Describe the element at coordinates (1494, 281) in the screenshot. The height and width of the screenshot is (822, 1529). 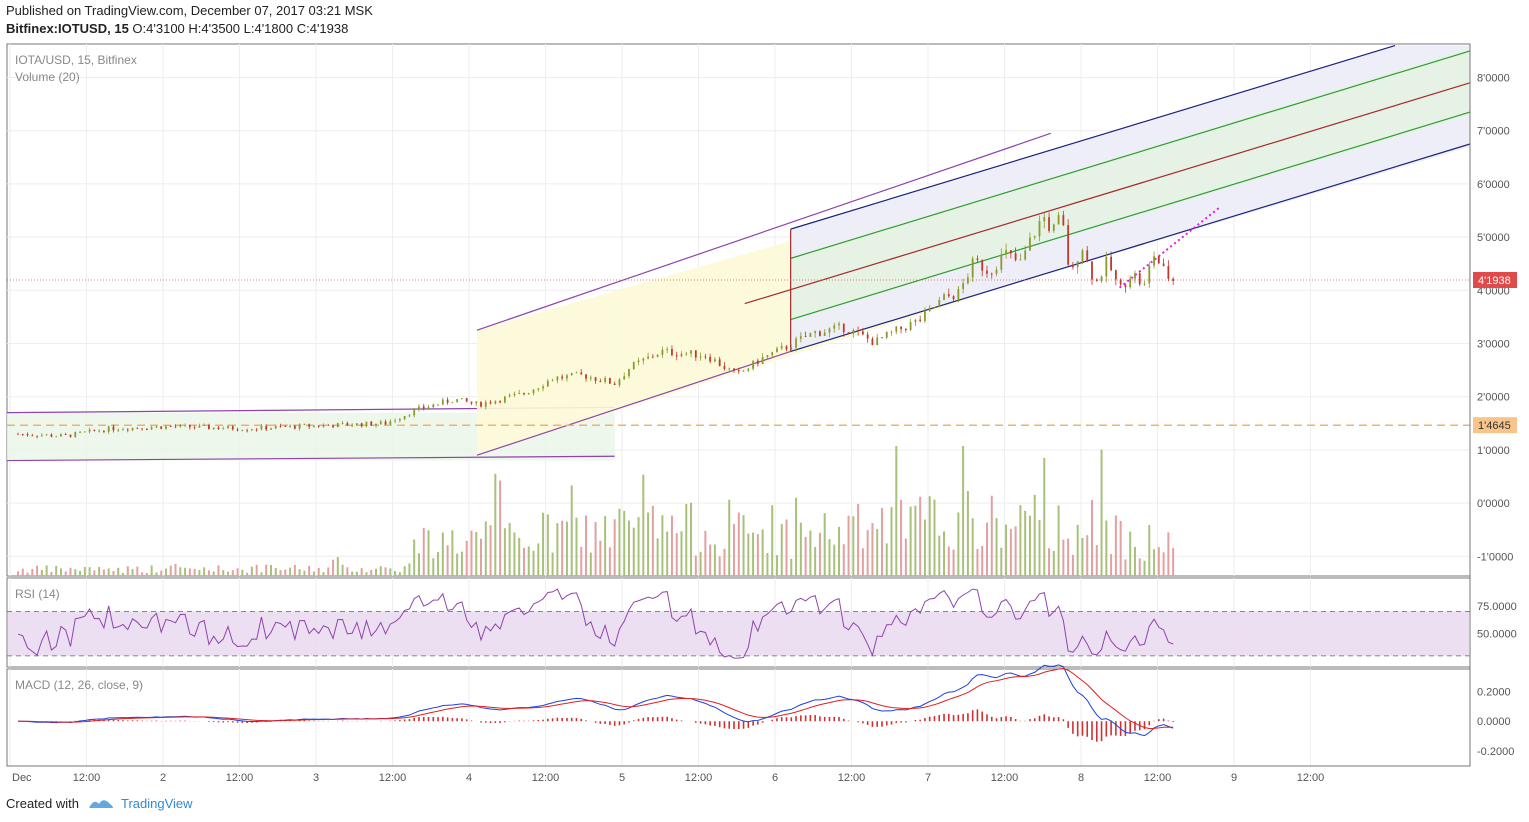
I see `last-price-label: 4'1938` at that location.